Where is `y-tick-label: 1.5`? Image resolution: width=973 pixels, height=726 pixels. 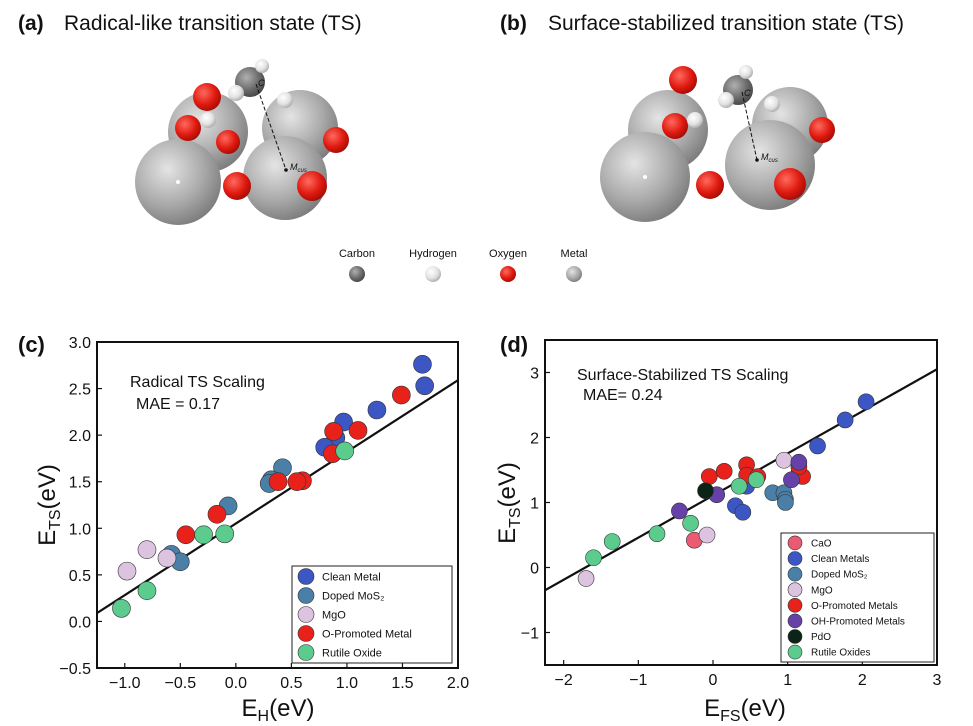 y-tick-label: 1.5 is located at coordinates (80, 483).